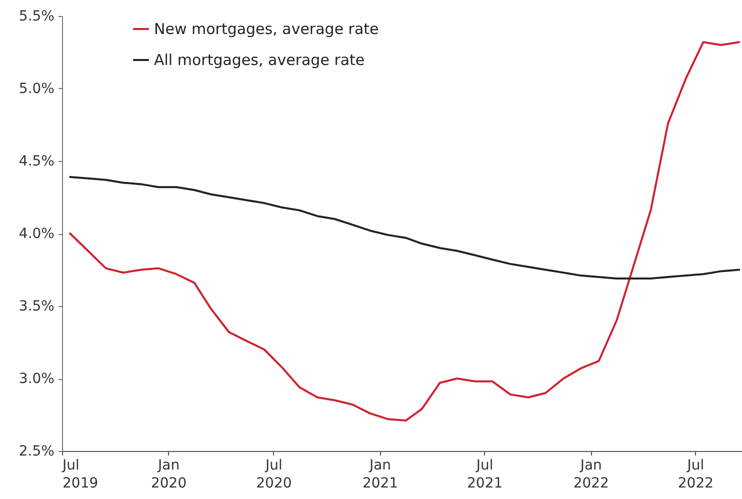 The height and width of the screenshot is (499, 742). I want to click on y-tick-label: 4.0%, so click(36, 234).